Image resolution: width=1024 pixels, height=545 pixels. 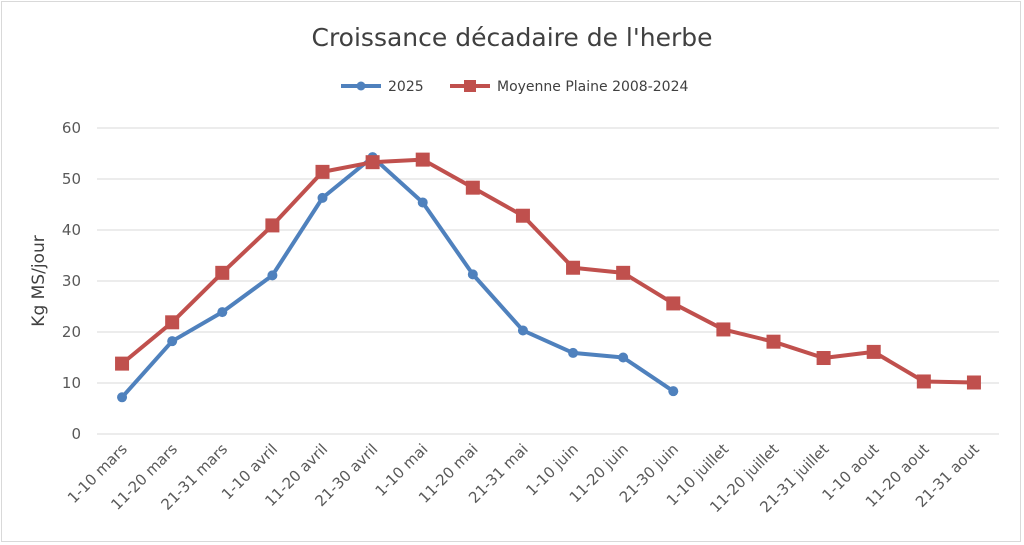 I want to click on y-tick-label: 60, so click(x=71, y=128).